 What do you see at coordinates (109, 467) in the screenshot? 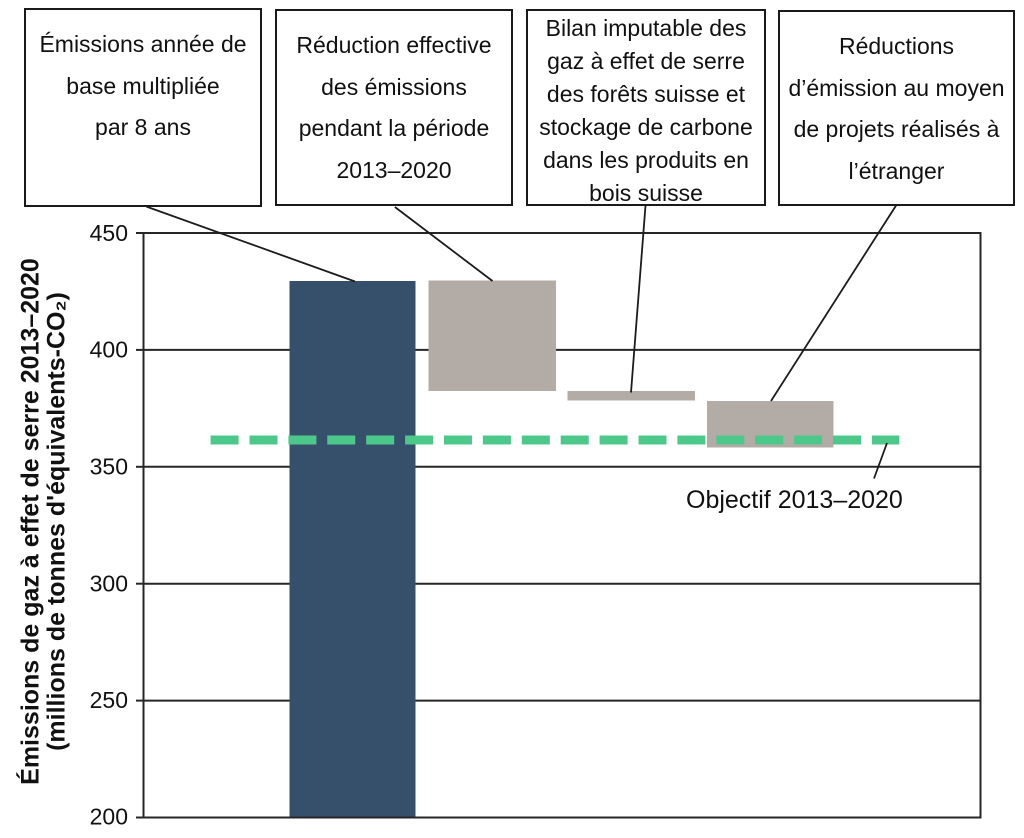
I see `svg-text: 350` at bounding box center [109, 467].